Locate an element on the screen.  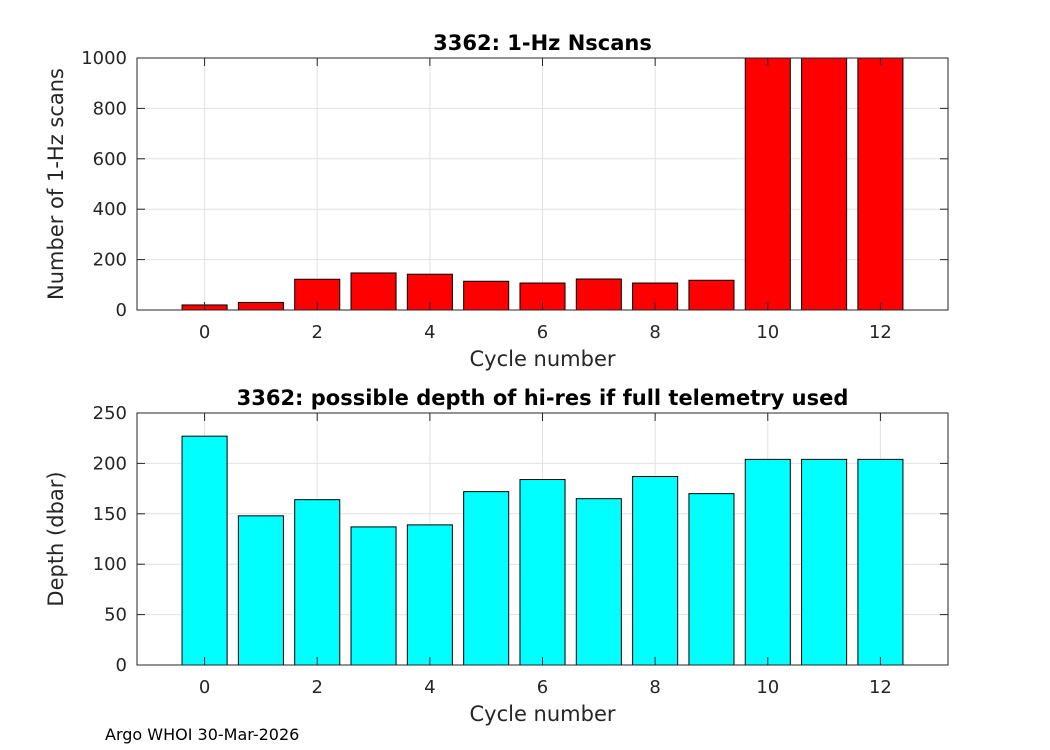
chart1-xtick-label: 10 is located at coordinates (767, 332).